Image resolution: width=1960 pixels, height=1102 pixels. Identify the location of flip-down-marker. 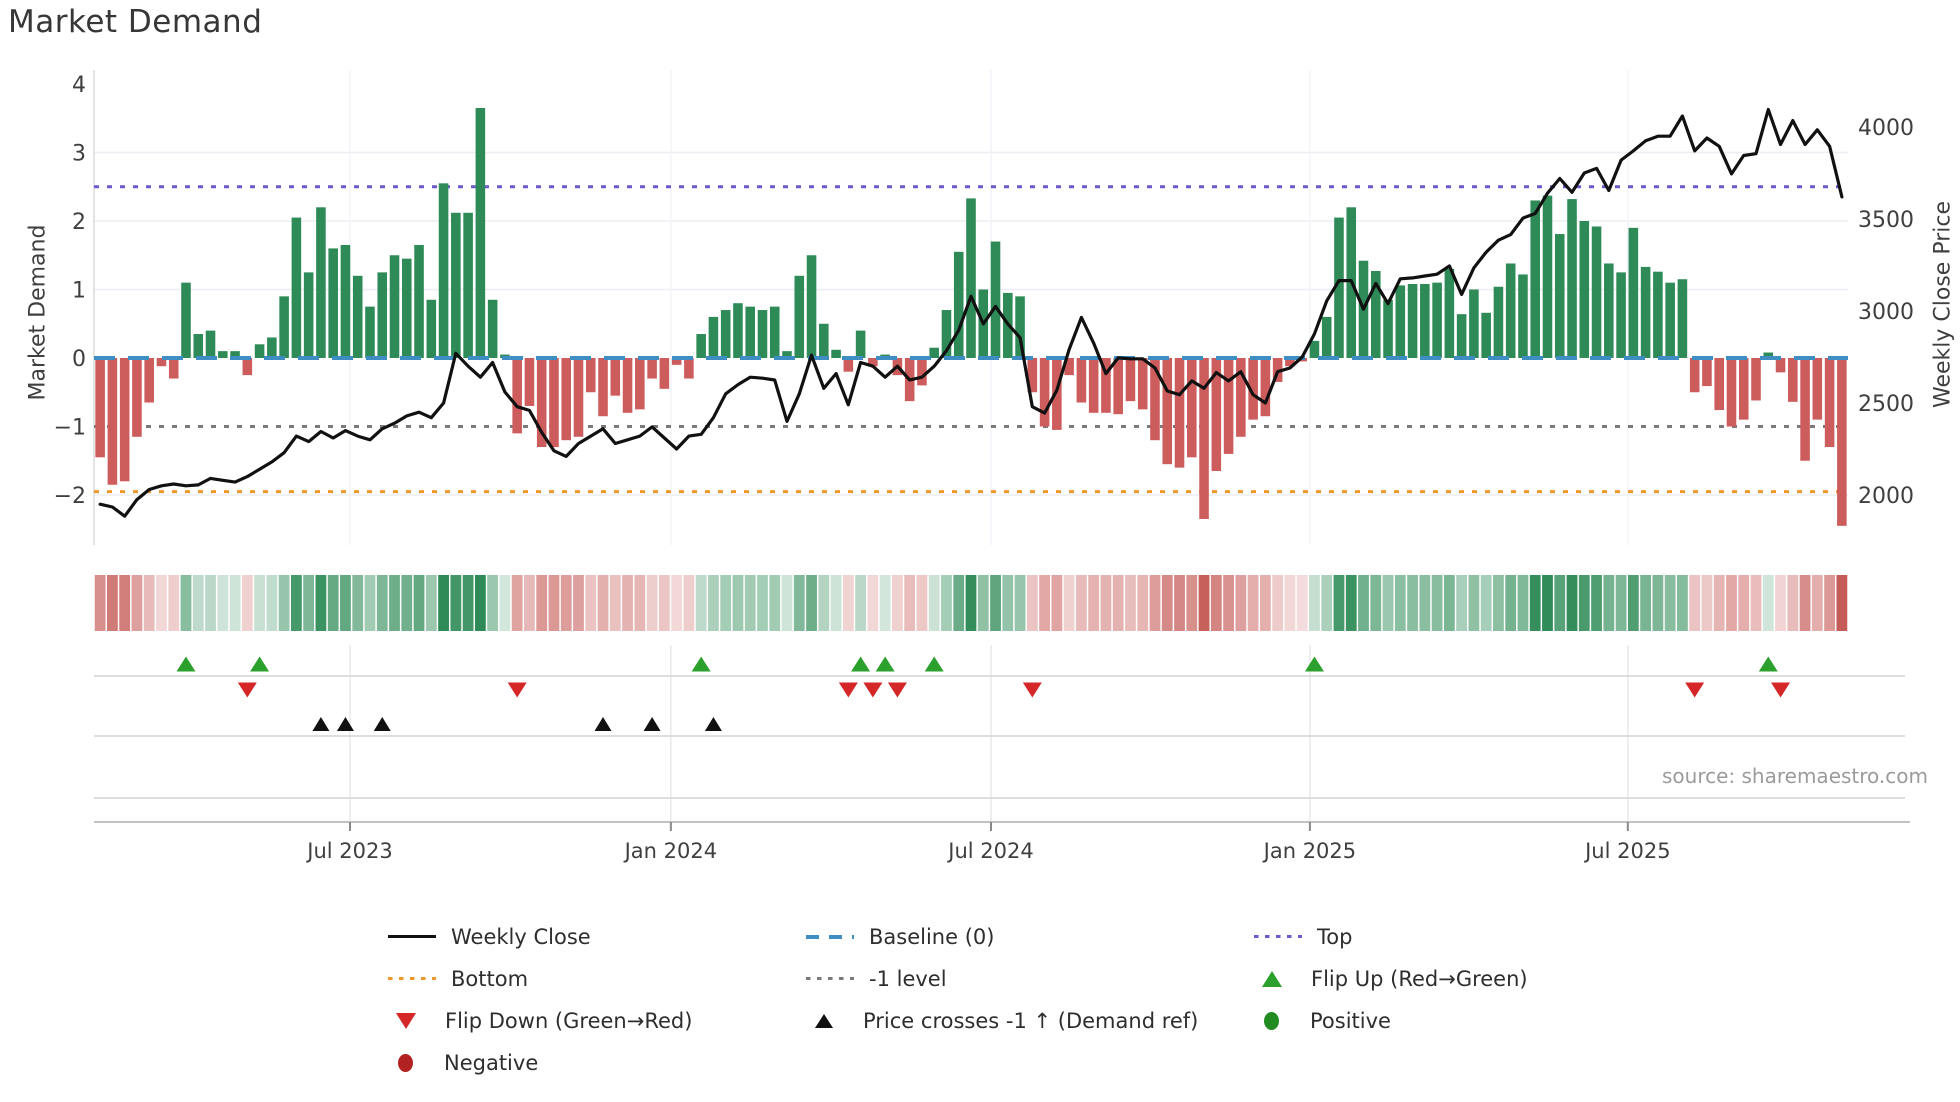
(897, 690).